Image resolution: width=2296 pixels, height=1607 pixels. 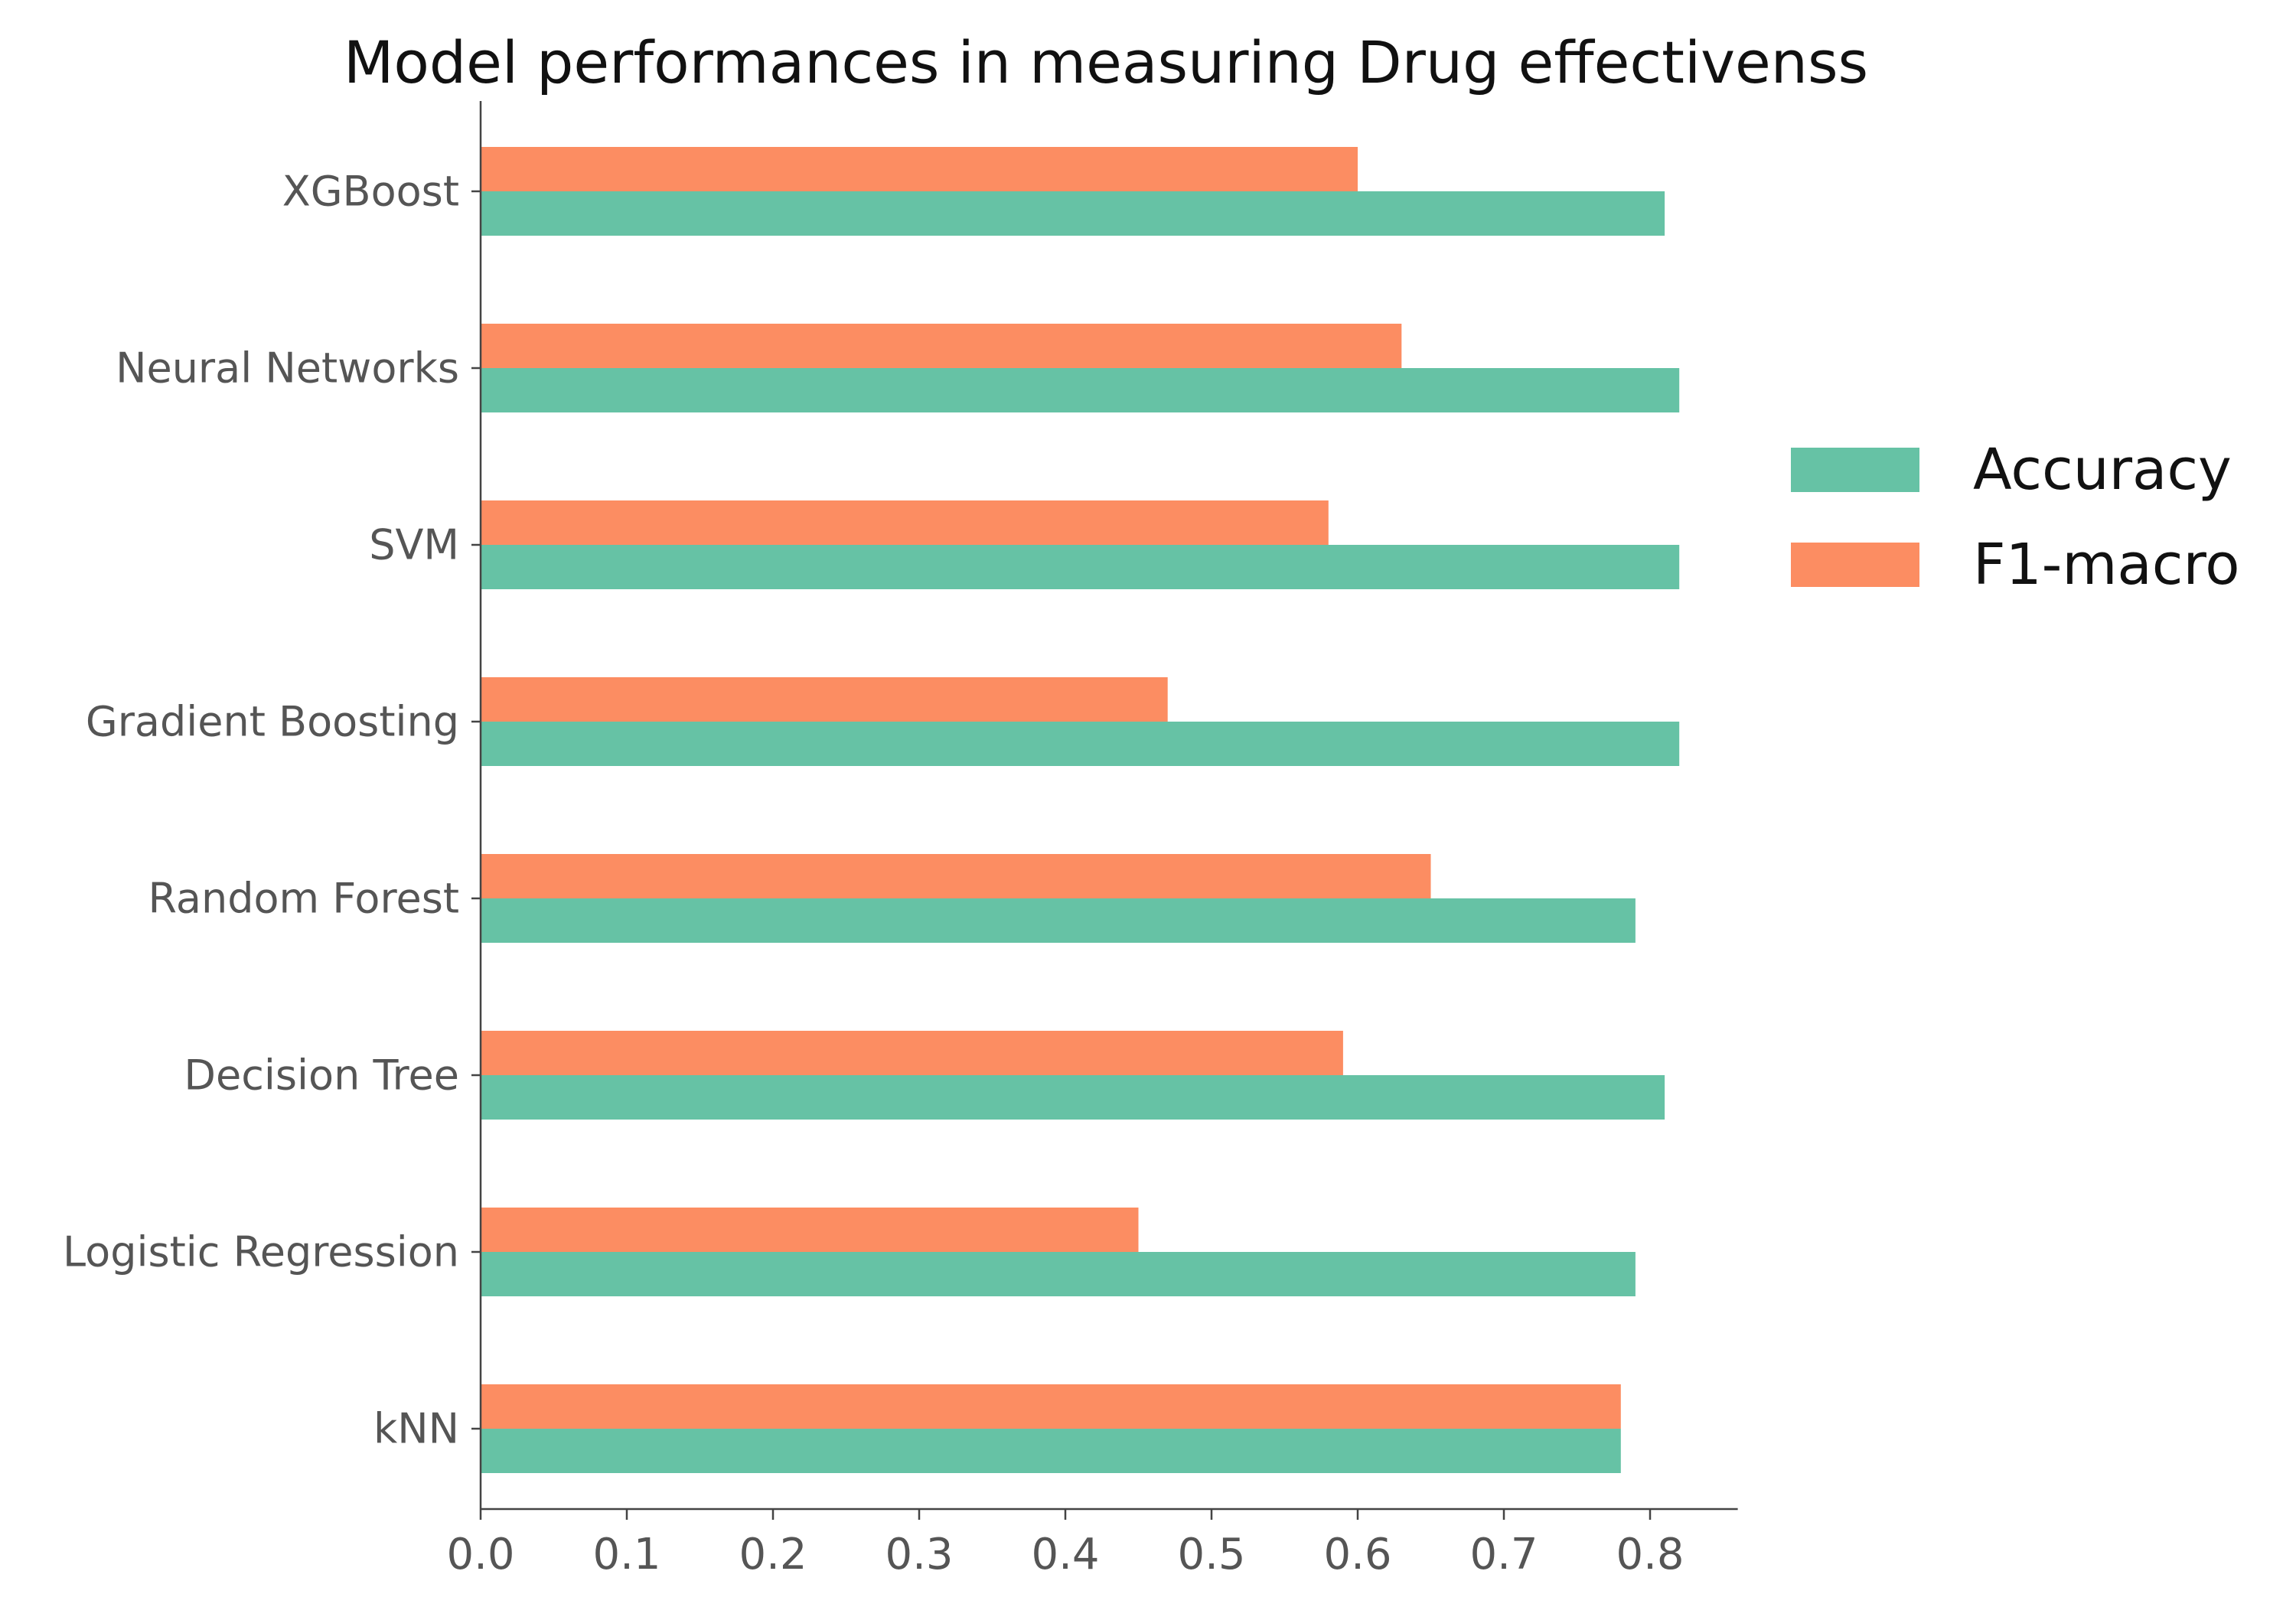 What do you see at coordinates (1650, 1554) in the screenshot?
I see `x-tick-label: 0.8` at bounding box center [1650, 1554].